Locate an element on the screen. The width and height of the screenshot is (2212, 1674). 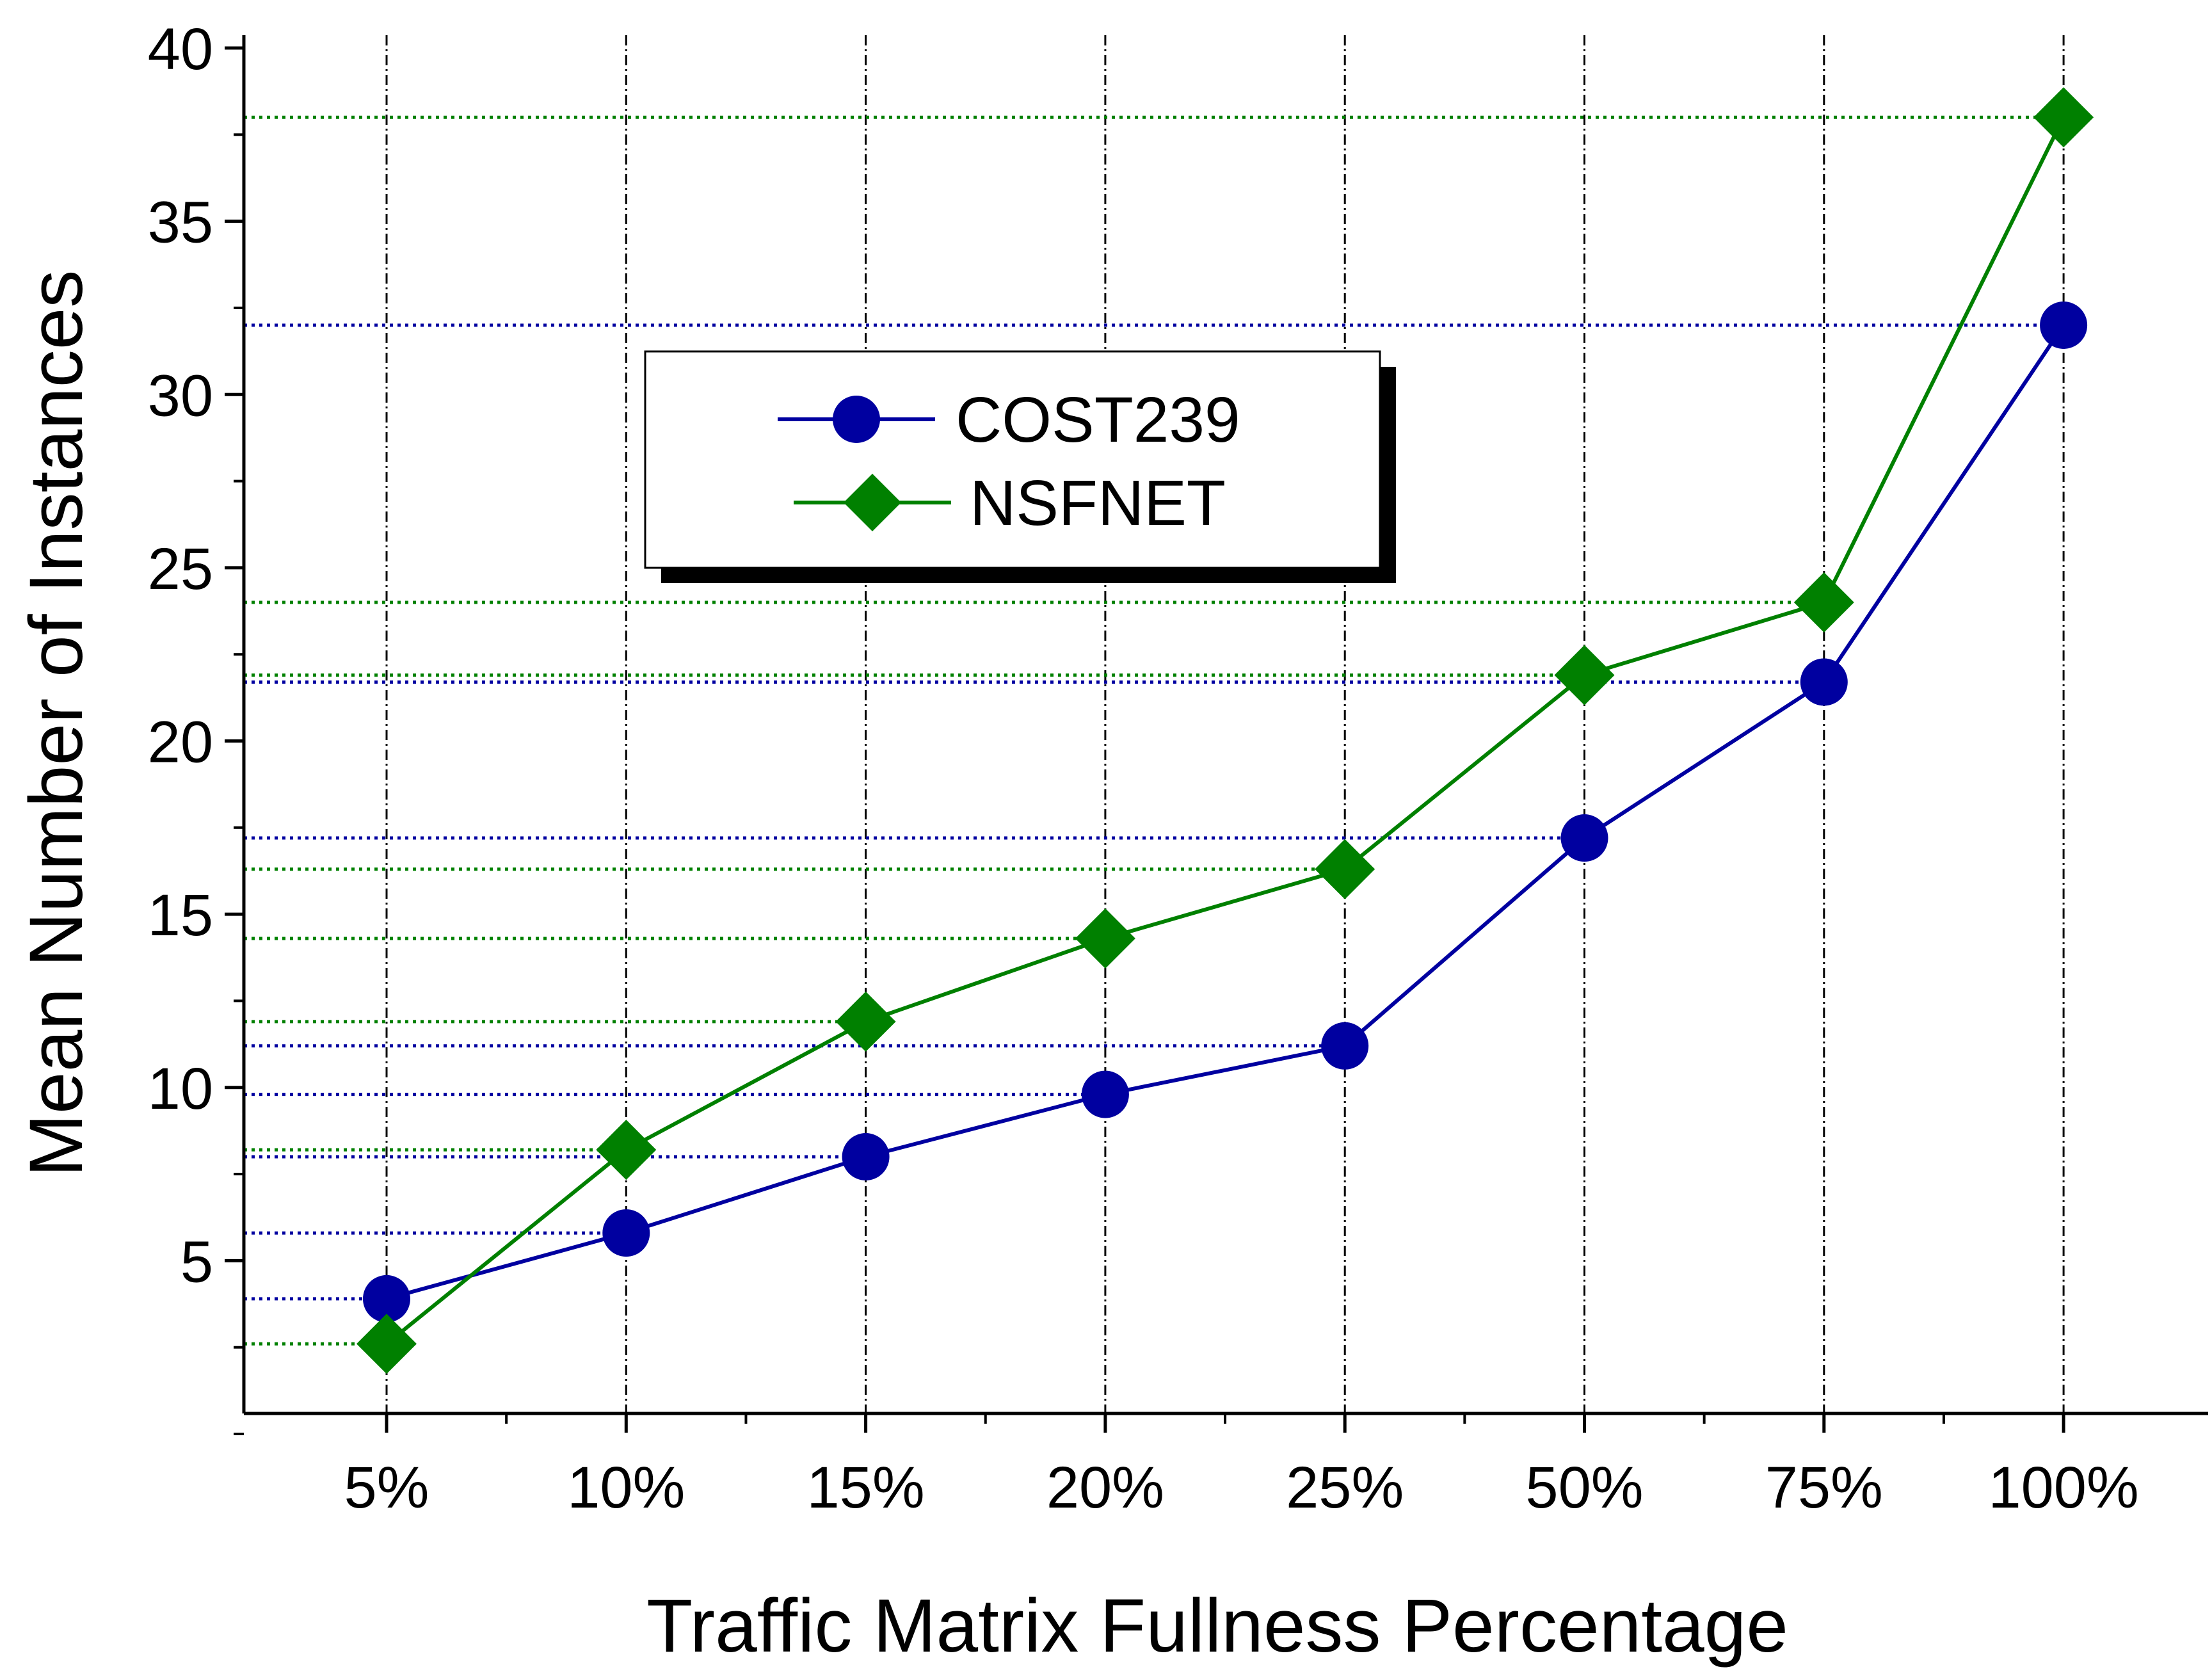
x-tick-label: 5% is located at coordinates (386, 1487).